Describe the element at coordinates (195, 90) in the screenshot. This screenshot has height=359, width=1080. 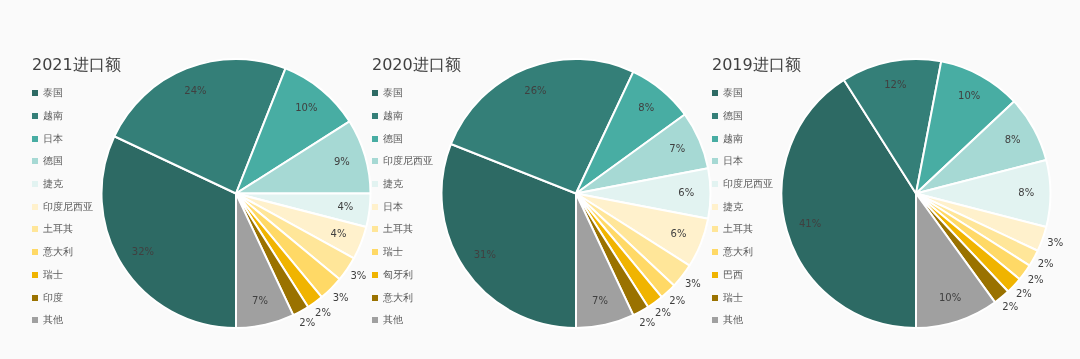
I see `data-label: 24%` at that location.